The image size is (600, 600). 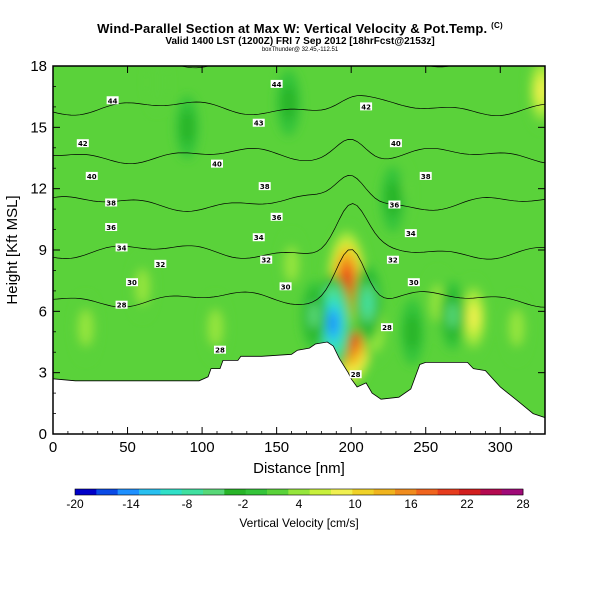 What do you see at coordinates (500, 447) in the screenshot?
I see `x-tick-label: 300` at bounding box center [500, 447].